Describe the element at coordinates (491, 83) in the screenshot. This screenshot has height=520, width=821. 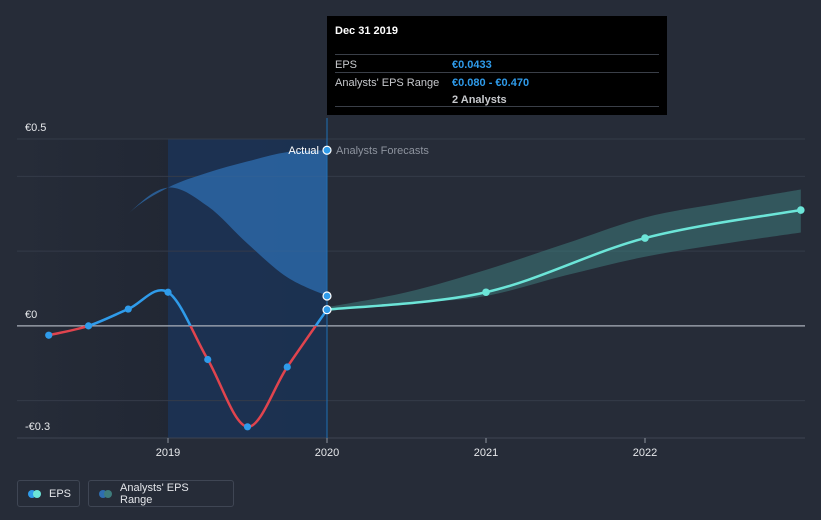
I see `tooltip-range-value: €0.080 - €0.470` at that location.